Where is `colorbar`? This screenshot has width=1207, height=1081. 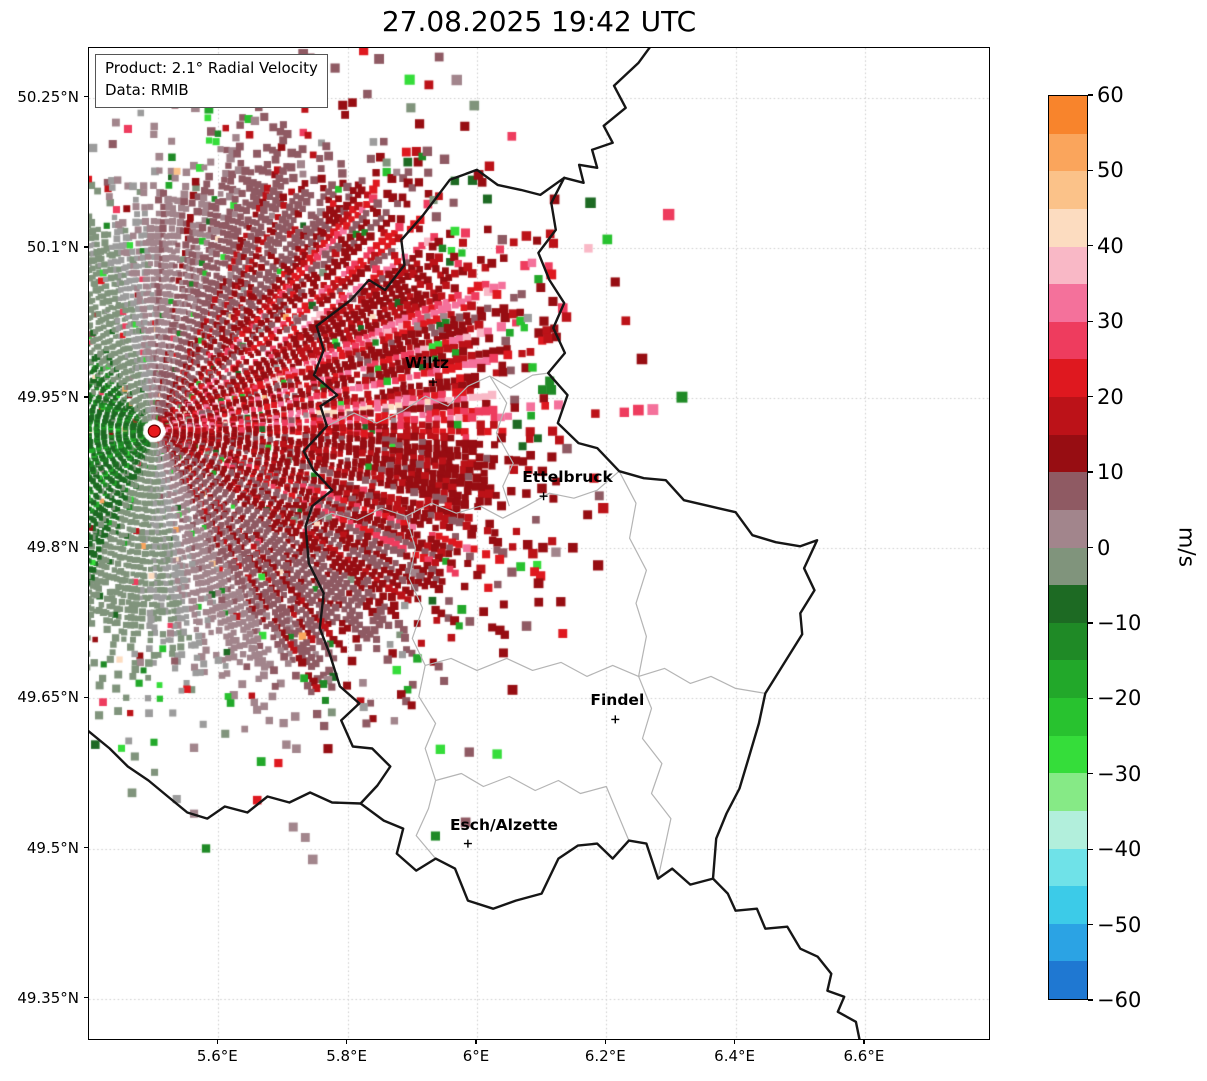
colorbar is located at coordinates (1068, 547).